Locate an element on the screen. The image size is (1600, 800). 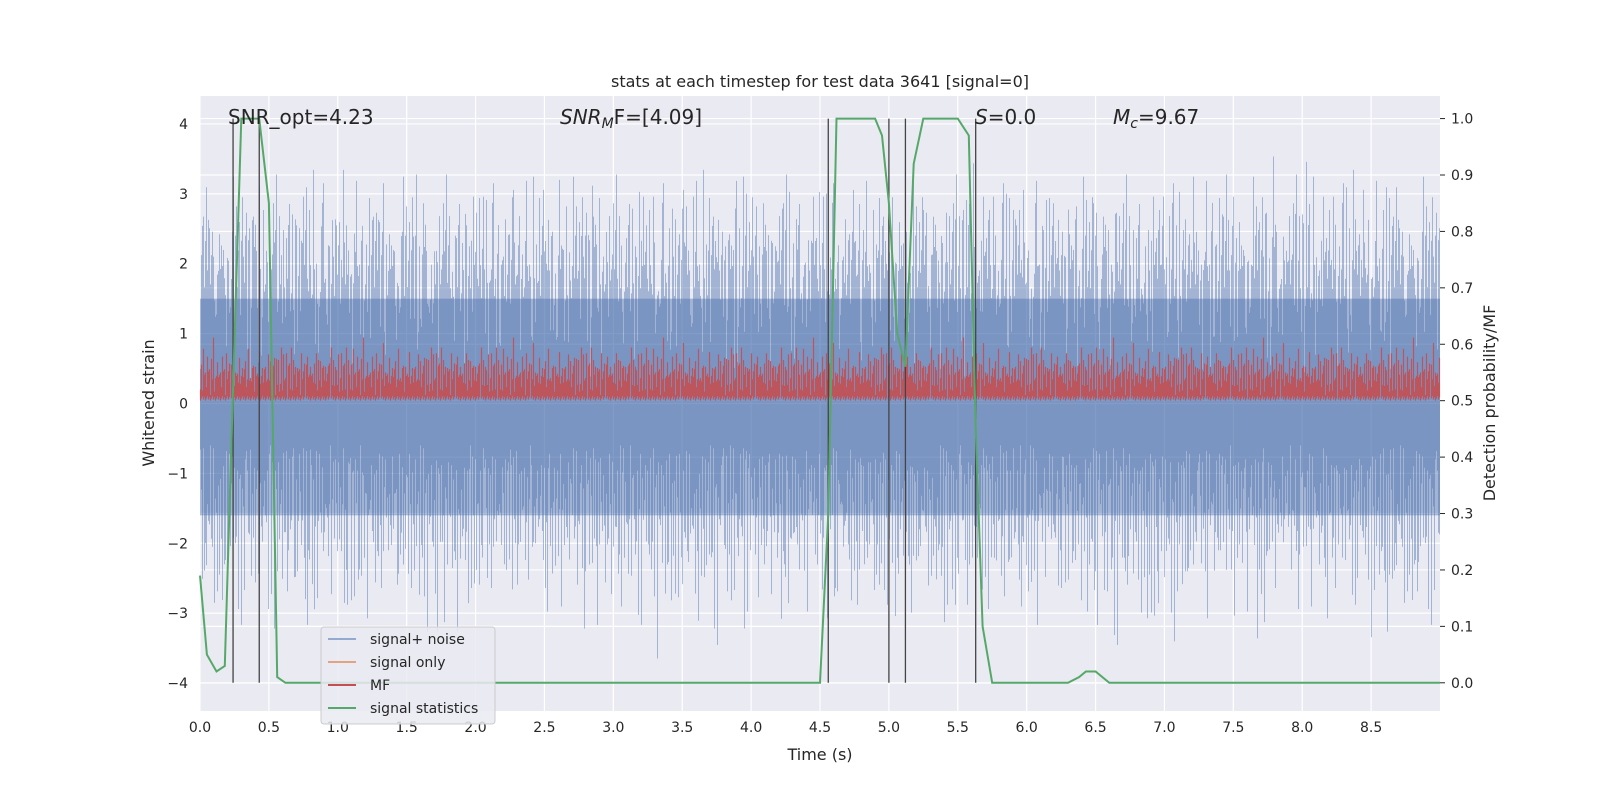
y-right-tick-label: 0.6 is located at coordinates (1462, 345).